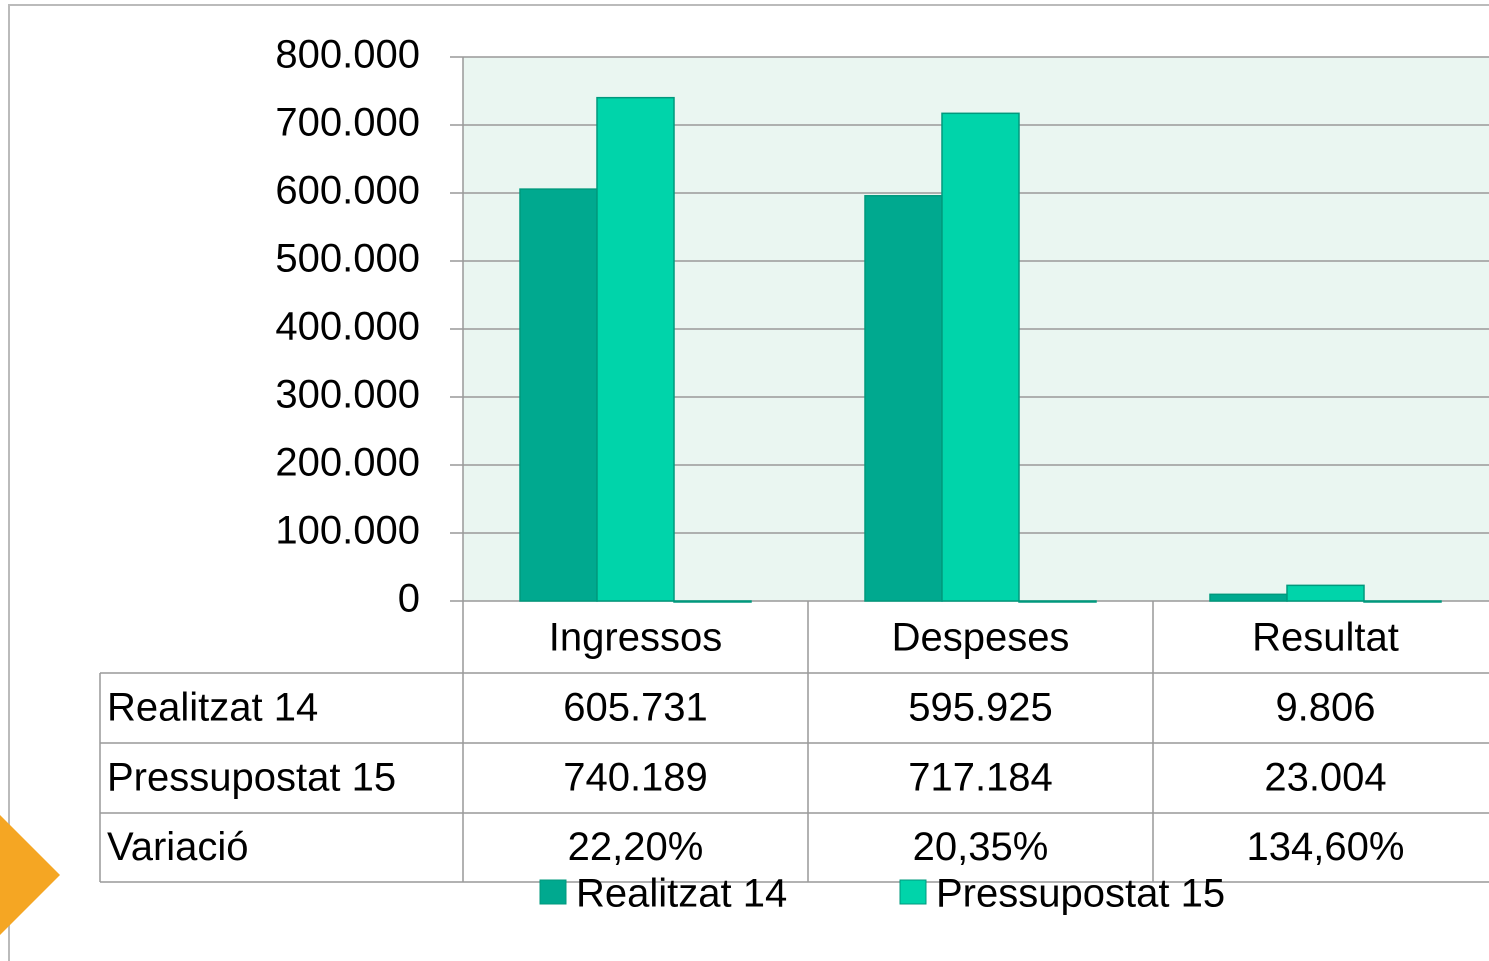  What do you see at coordinates (681, 894) in the screenshot?
I see `legend-label: Realitzat 14` at bounding box center [681, 894].